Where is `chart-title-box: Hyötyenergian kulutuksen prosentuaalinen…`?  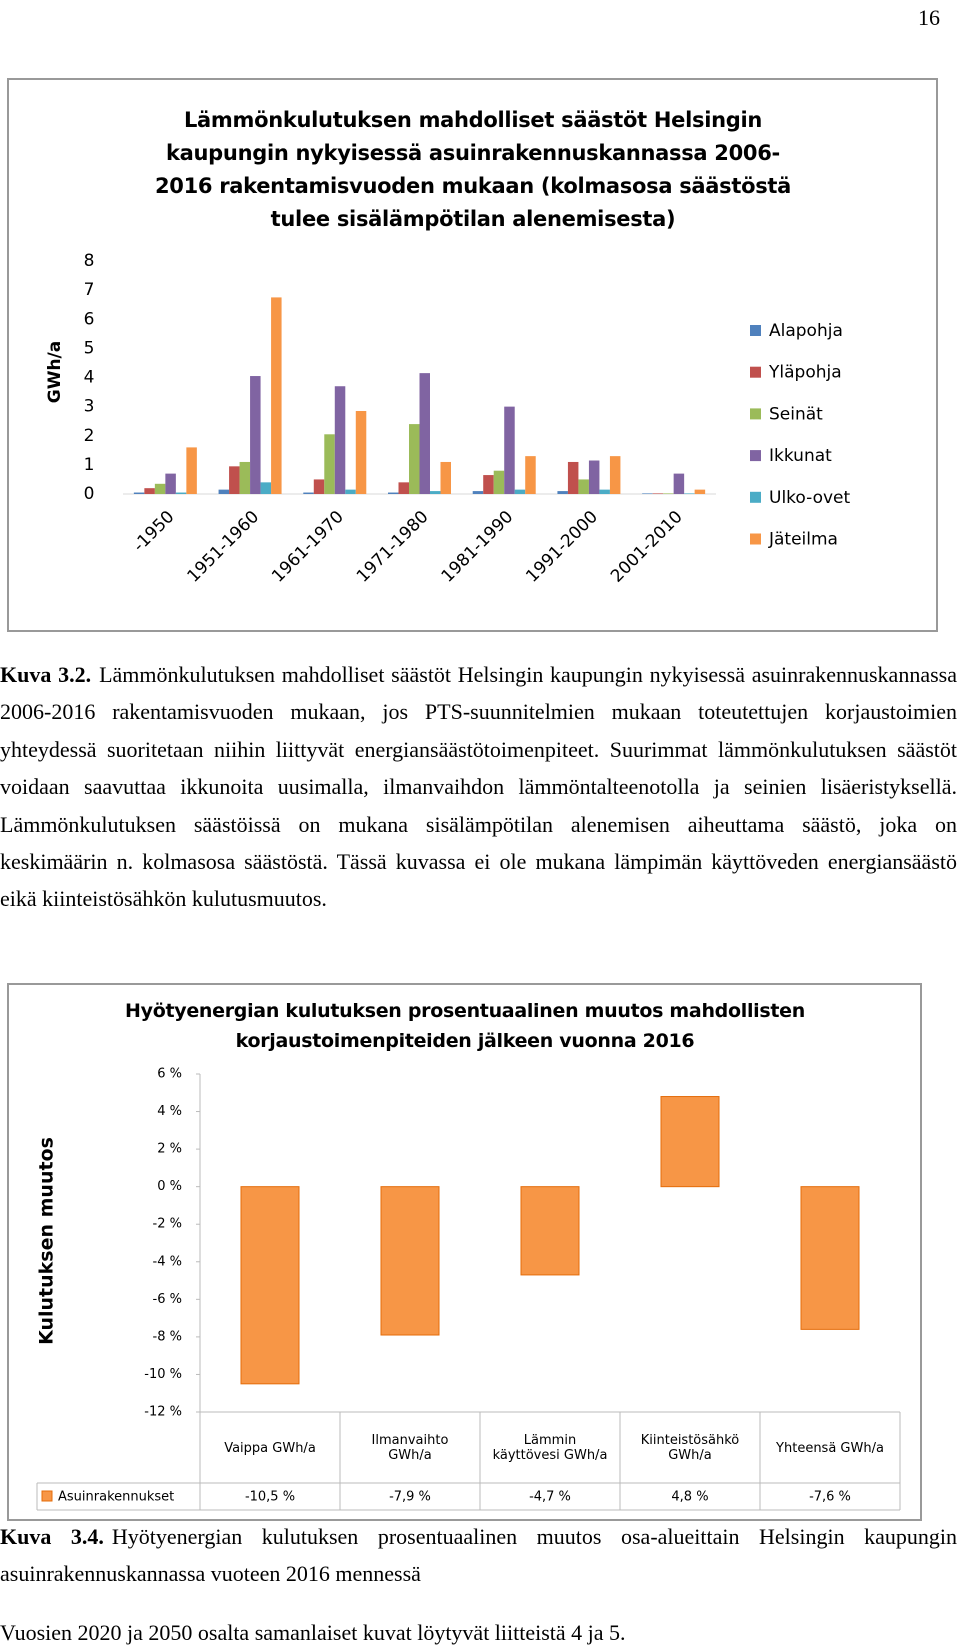 chart-title-box: Hyötyenergian kulutuksen prosentuaalinen… is located at coordinates (465, 1026).